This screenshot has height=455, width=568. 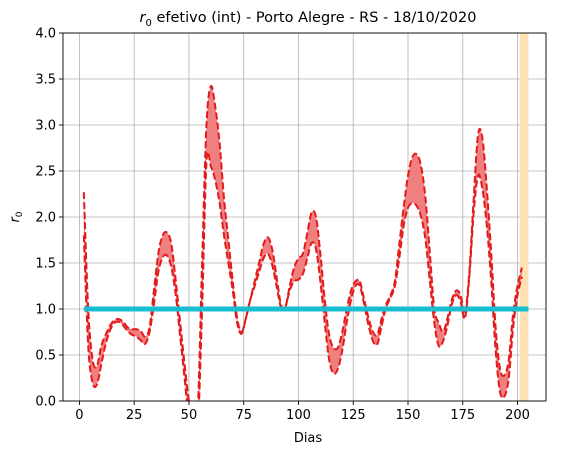 I want to click on x-tick-label: 25, so click(x=134, y=415).